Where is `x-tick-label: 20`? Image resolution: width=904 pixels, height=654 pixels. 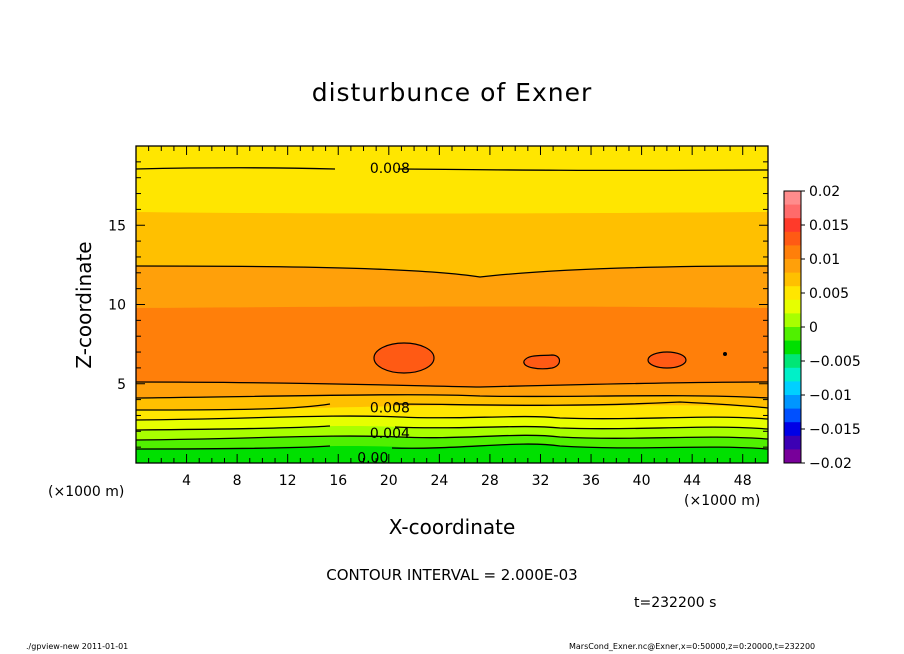
x-tick-label: 20 is located at coordinates (389, 481).